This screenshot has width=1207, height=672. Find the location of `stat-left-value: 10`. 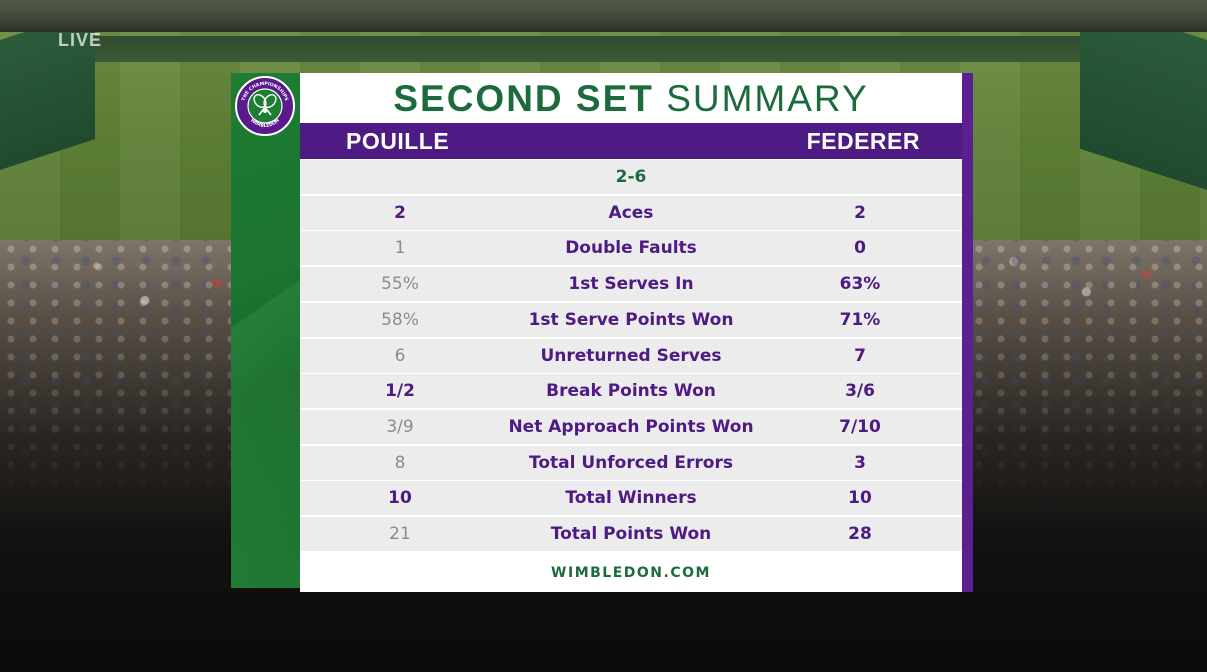

stat-left-value: 10 is located at coordinates (400, 498).